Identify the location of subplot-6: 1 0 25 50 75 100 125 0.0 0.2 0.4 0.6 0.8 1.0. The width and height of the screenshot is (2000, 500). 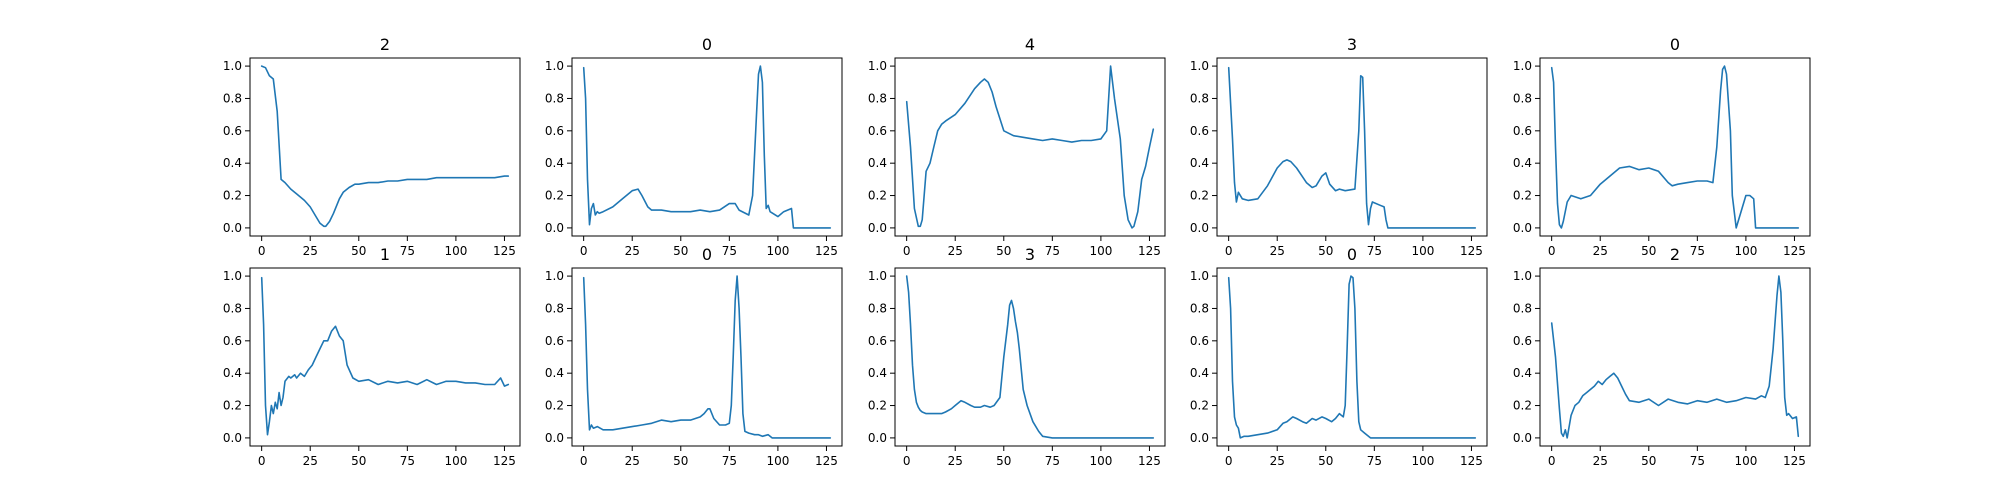
(372, 356).